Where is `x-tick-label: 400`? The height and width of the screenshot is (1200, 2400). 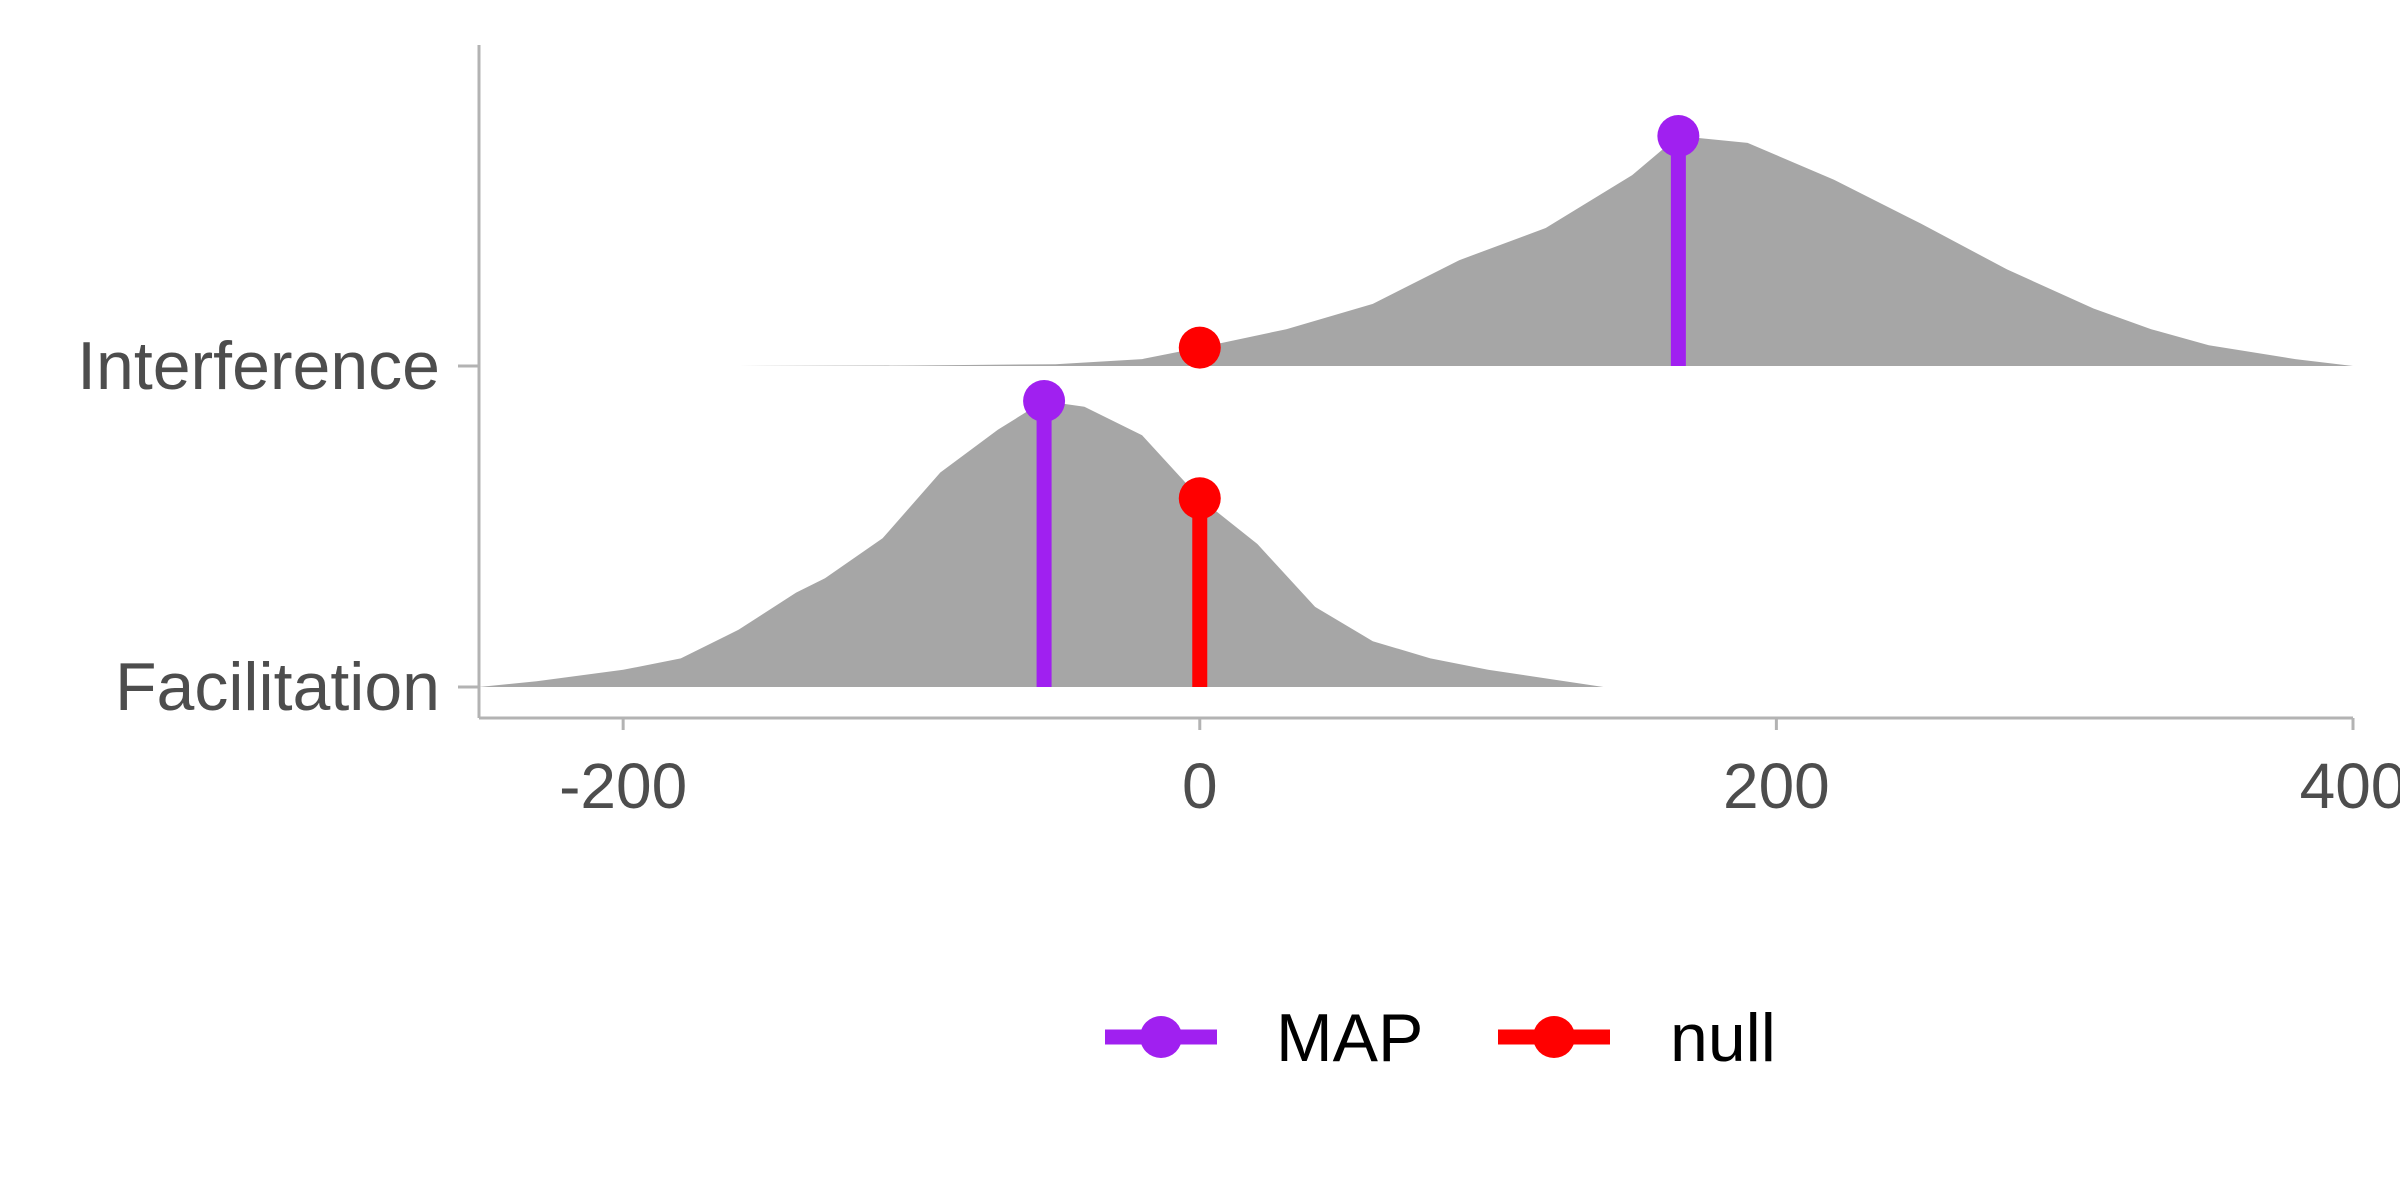
x-tick-label: 400 is located at coordinates (2350, 786).